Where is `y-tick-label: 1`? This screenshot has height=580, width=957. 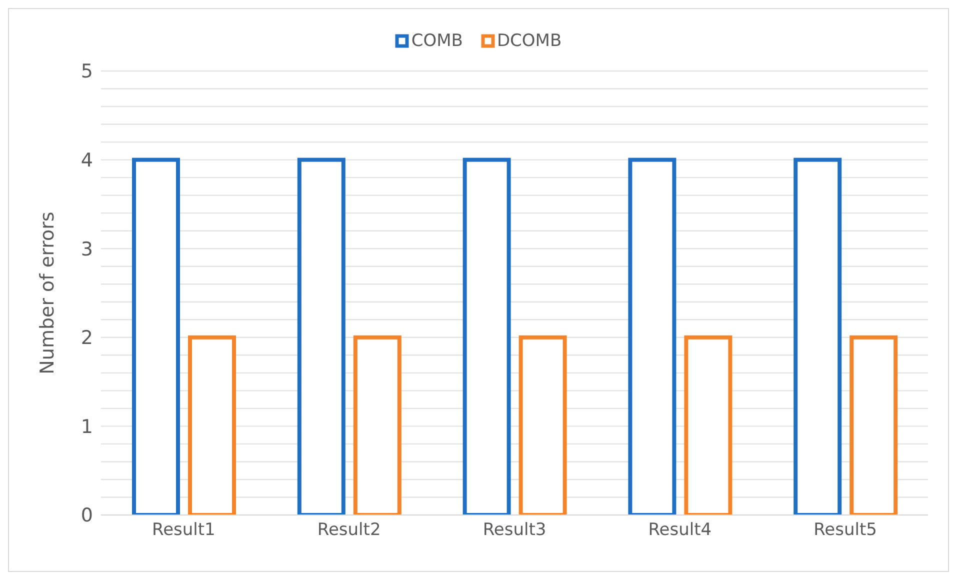
y-tick-label: 1 is located at coordinates (86, 427).